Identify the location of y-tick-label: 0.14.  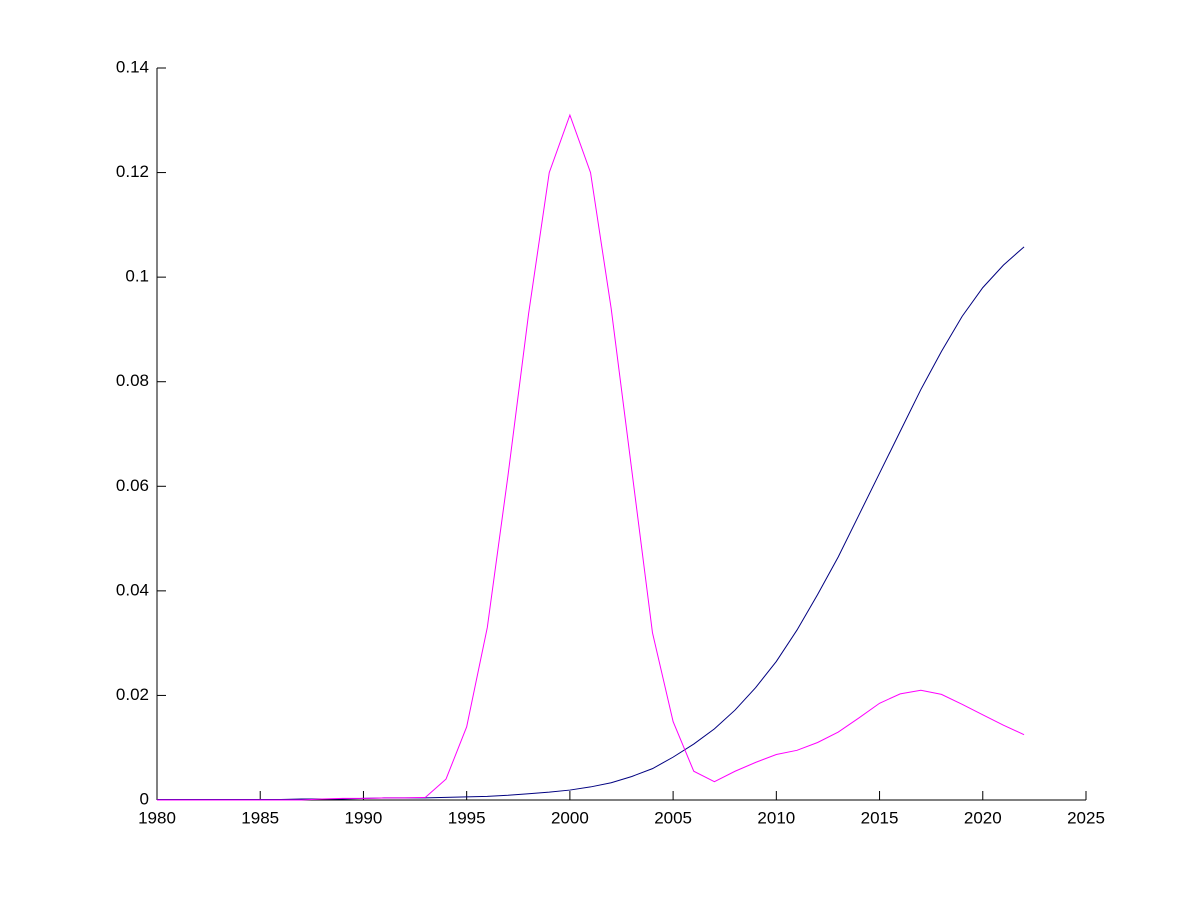
(132, 66).